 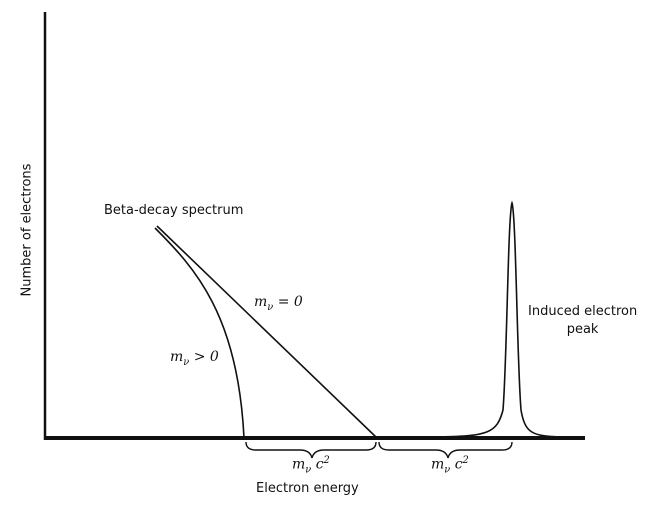 What do you see at coordinates (445, 450) in the screenshot?
I see `brace-right` at bounding box center [445, 450].